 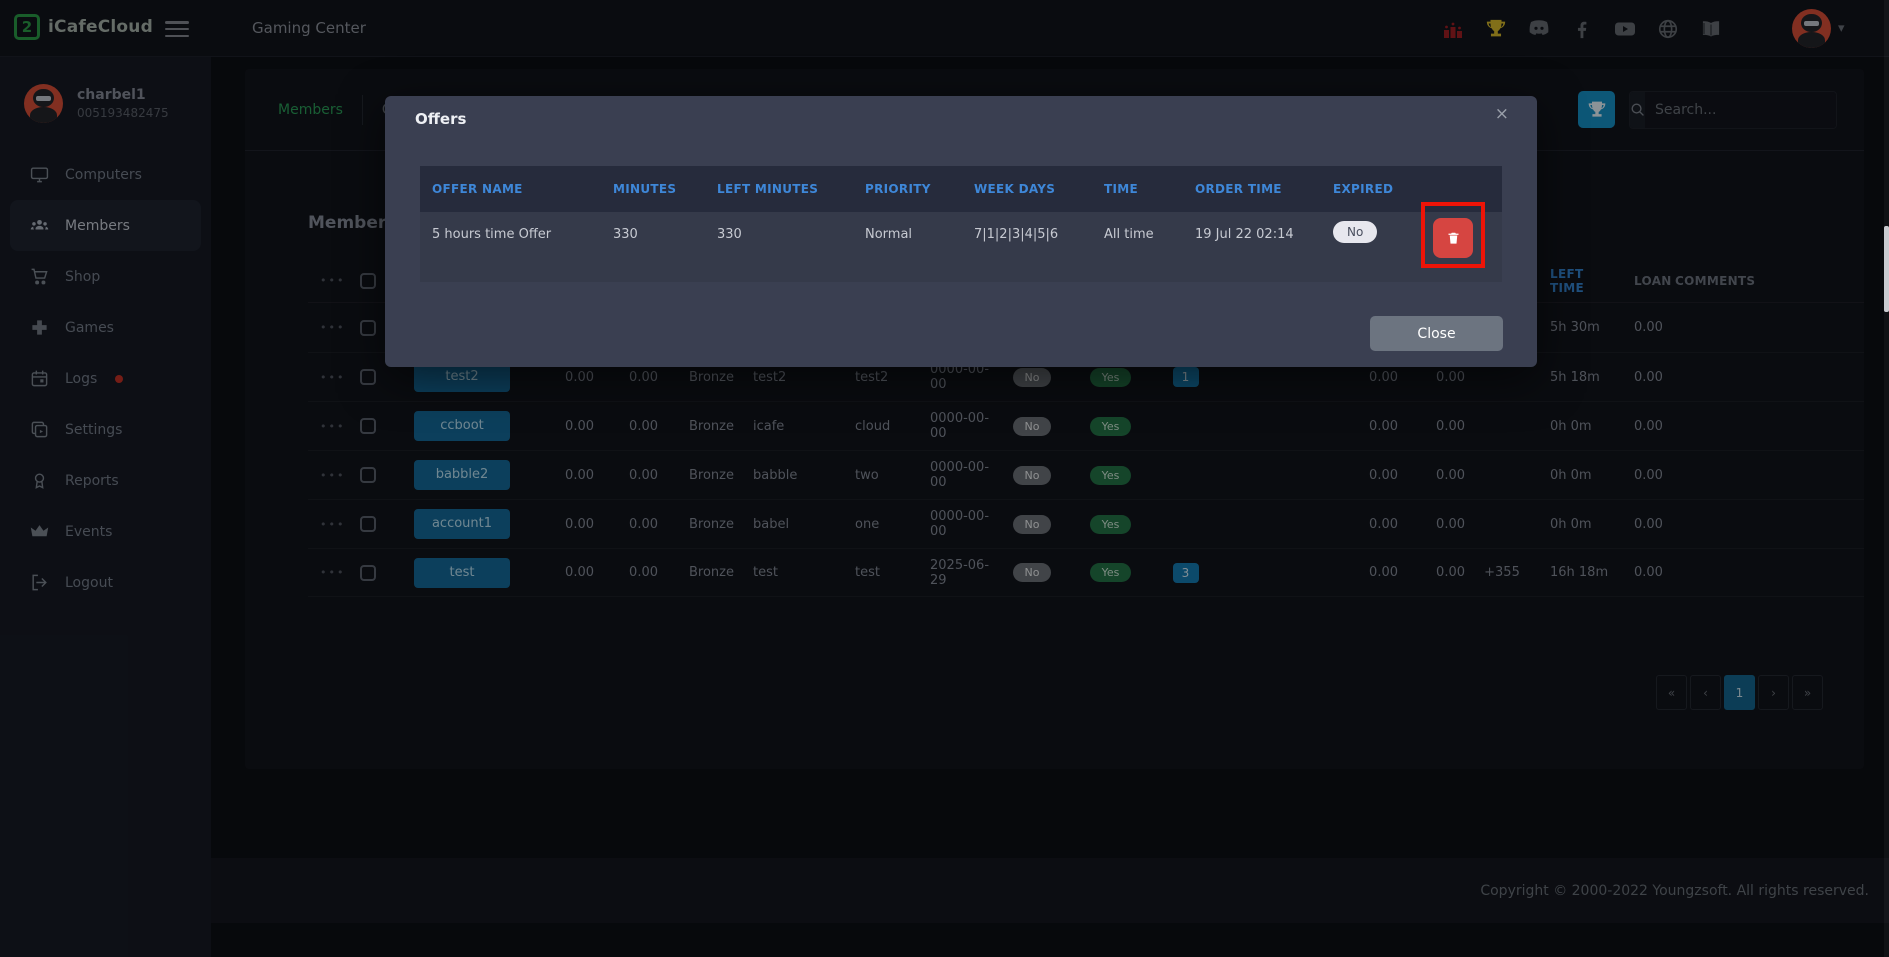 I want to click on offers-trophy-button, so click(x=1596, y=109).